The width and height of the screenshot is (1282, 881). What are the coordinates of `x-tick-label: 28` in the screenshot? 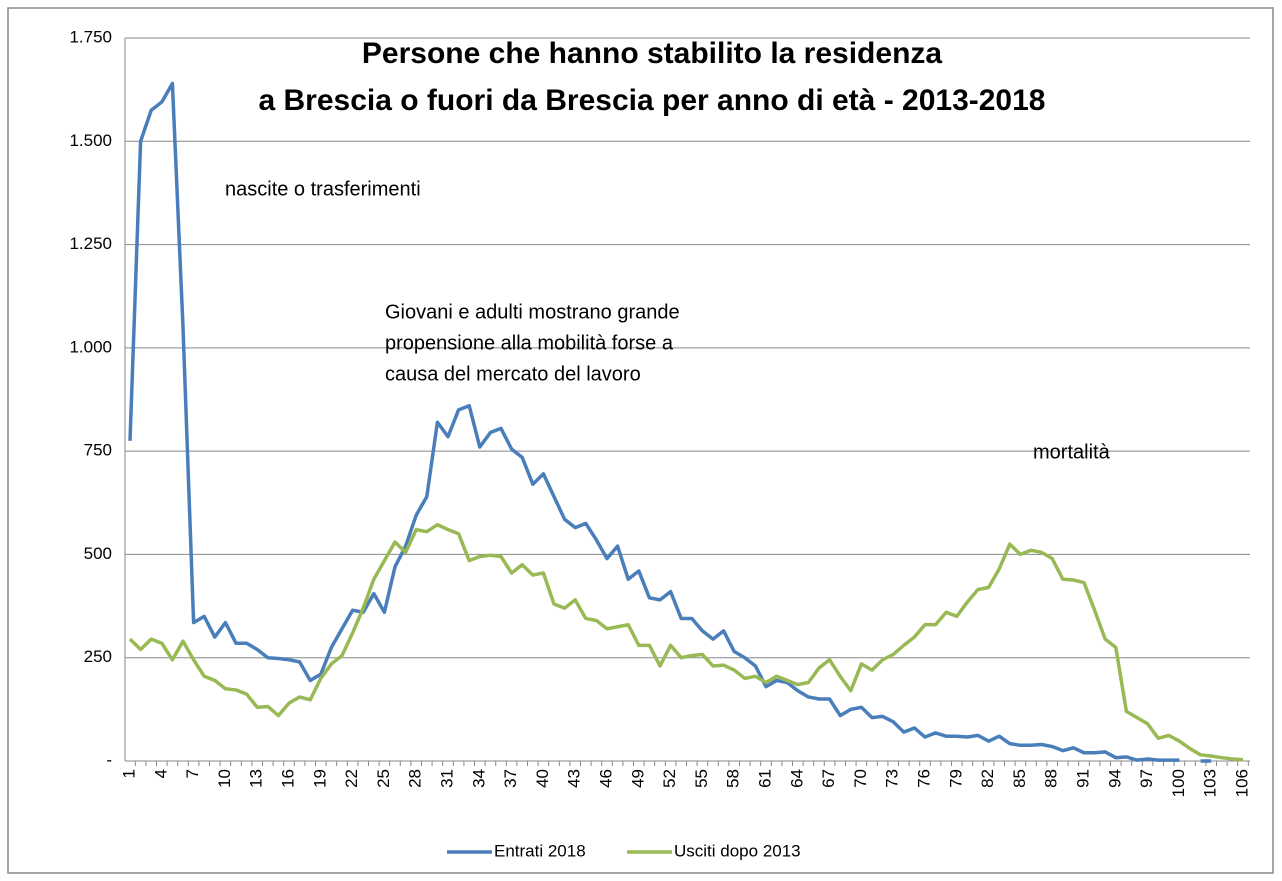 It's located at (415, 778).